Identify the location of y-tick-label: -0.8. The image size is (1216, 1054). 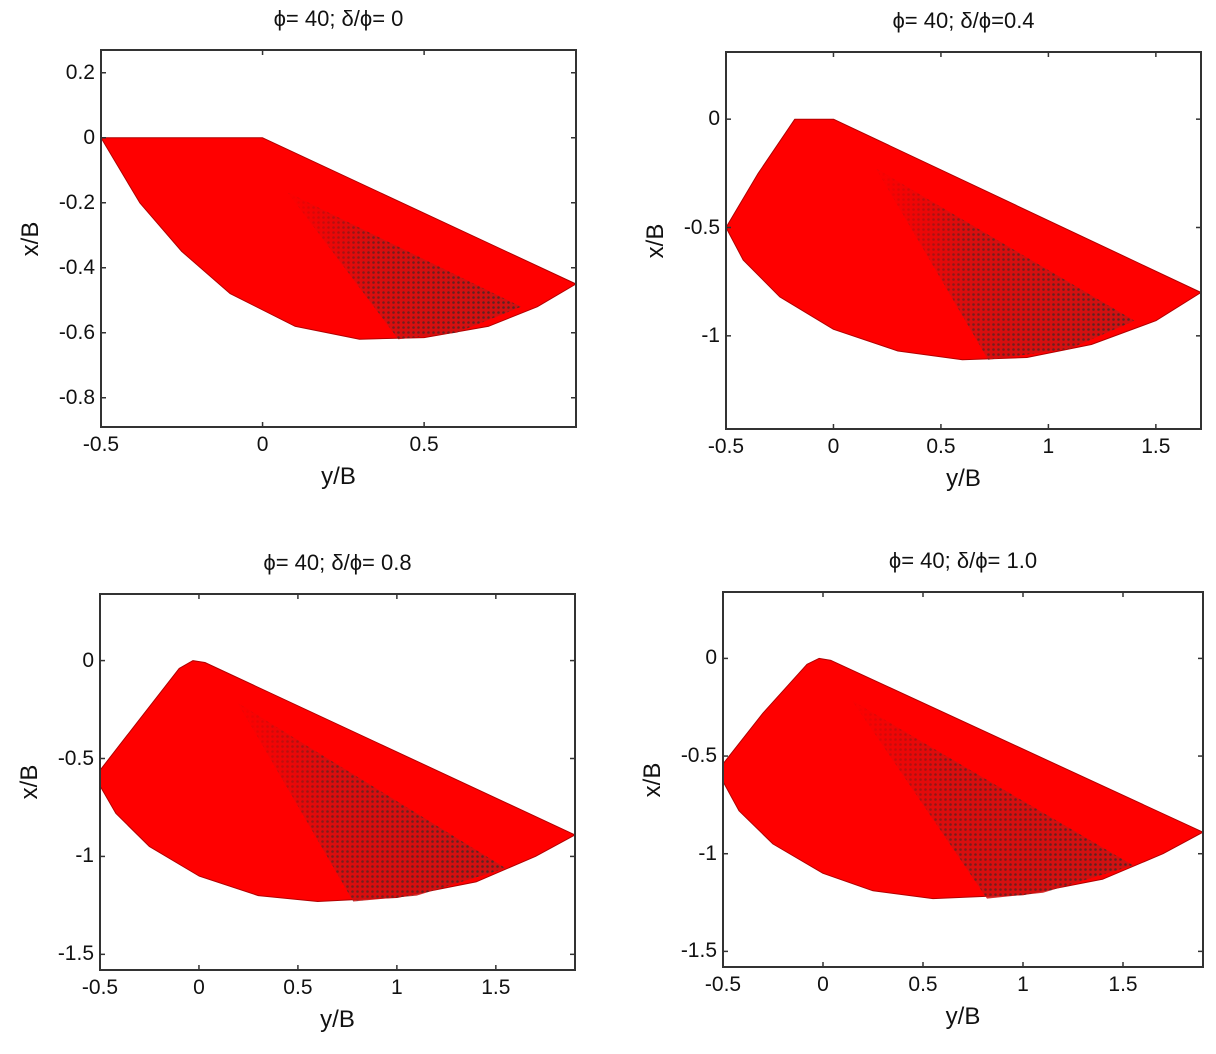
(76, 397).